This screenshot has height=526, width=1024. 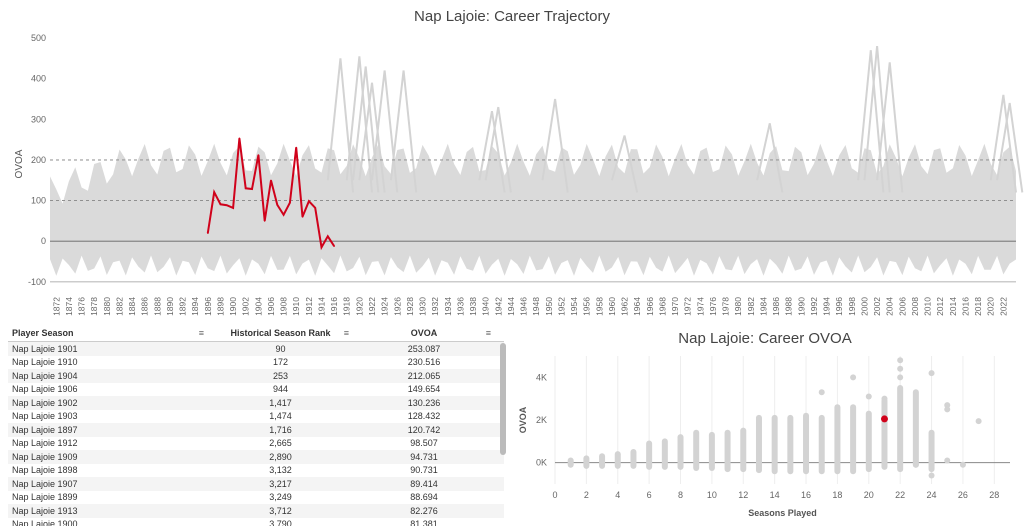 What do you see at coordinates (256, 484) in the screenshot?
I see `table-row: Nap Lajoie 1907 3,217 89.414` at bounding box center [256, 484].